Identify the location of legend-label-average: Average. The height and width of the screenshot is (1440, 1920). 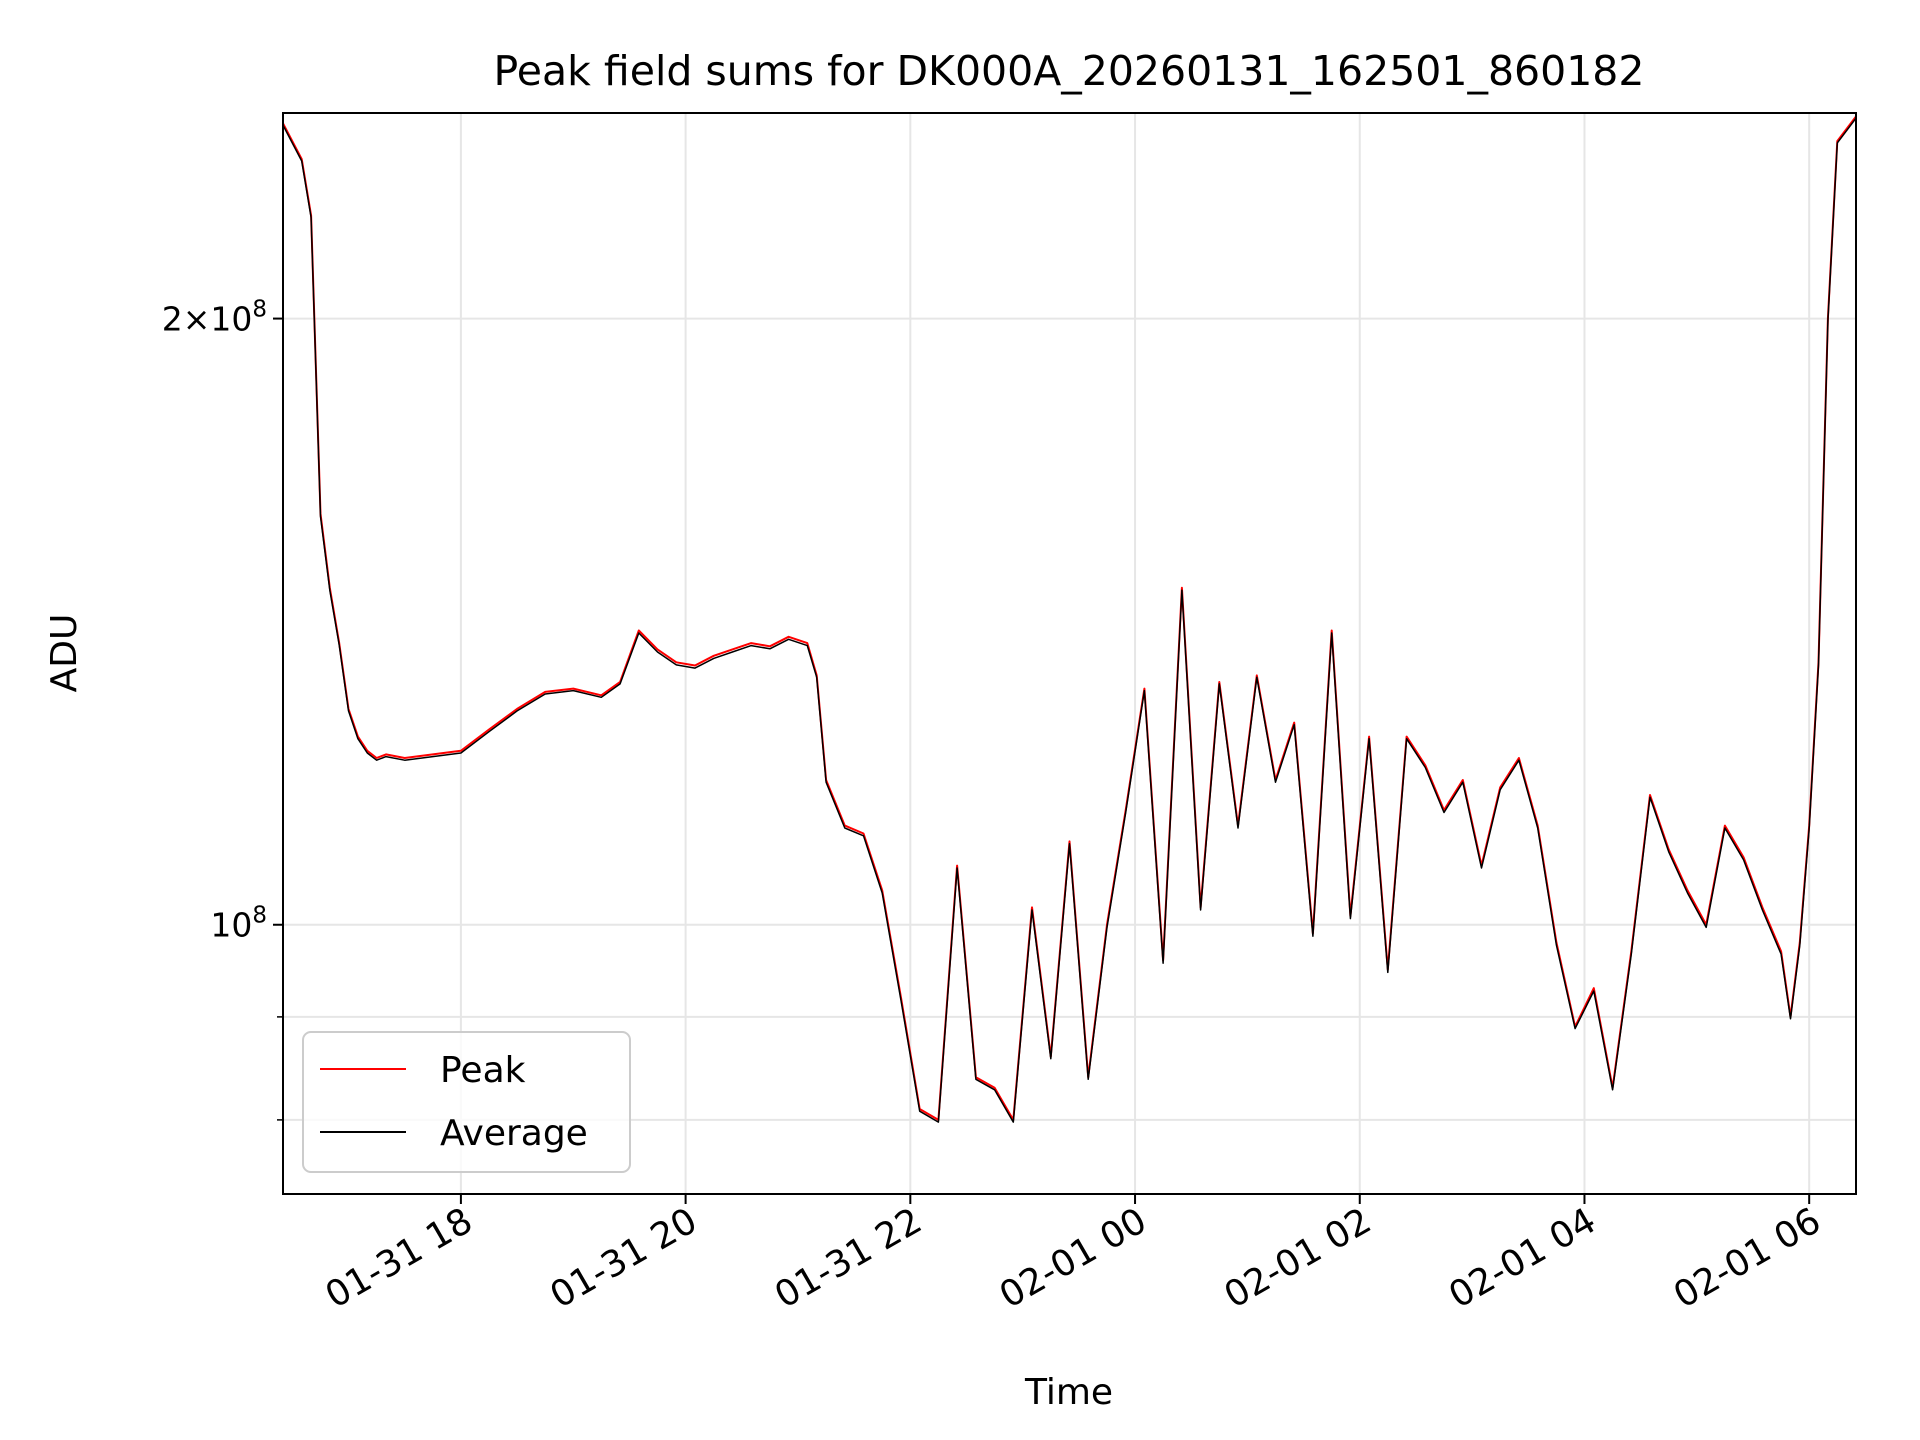
(514, 1133).